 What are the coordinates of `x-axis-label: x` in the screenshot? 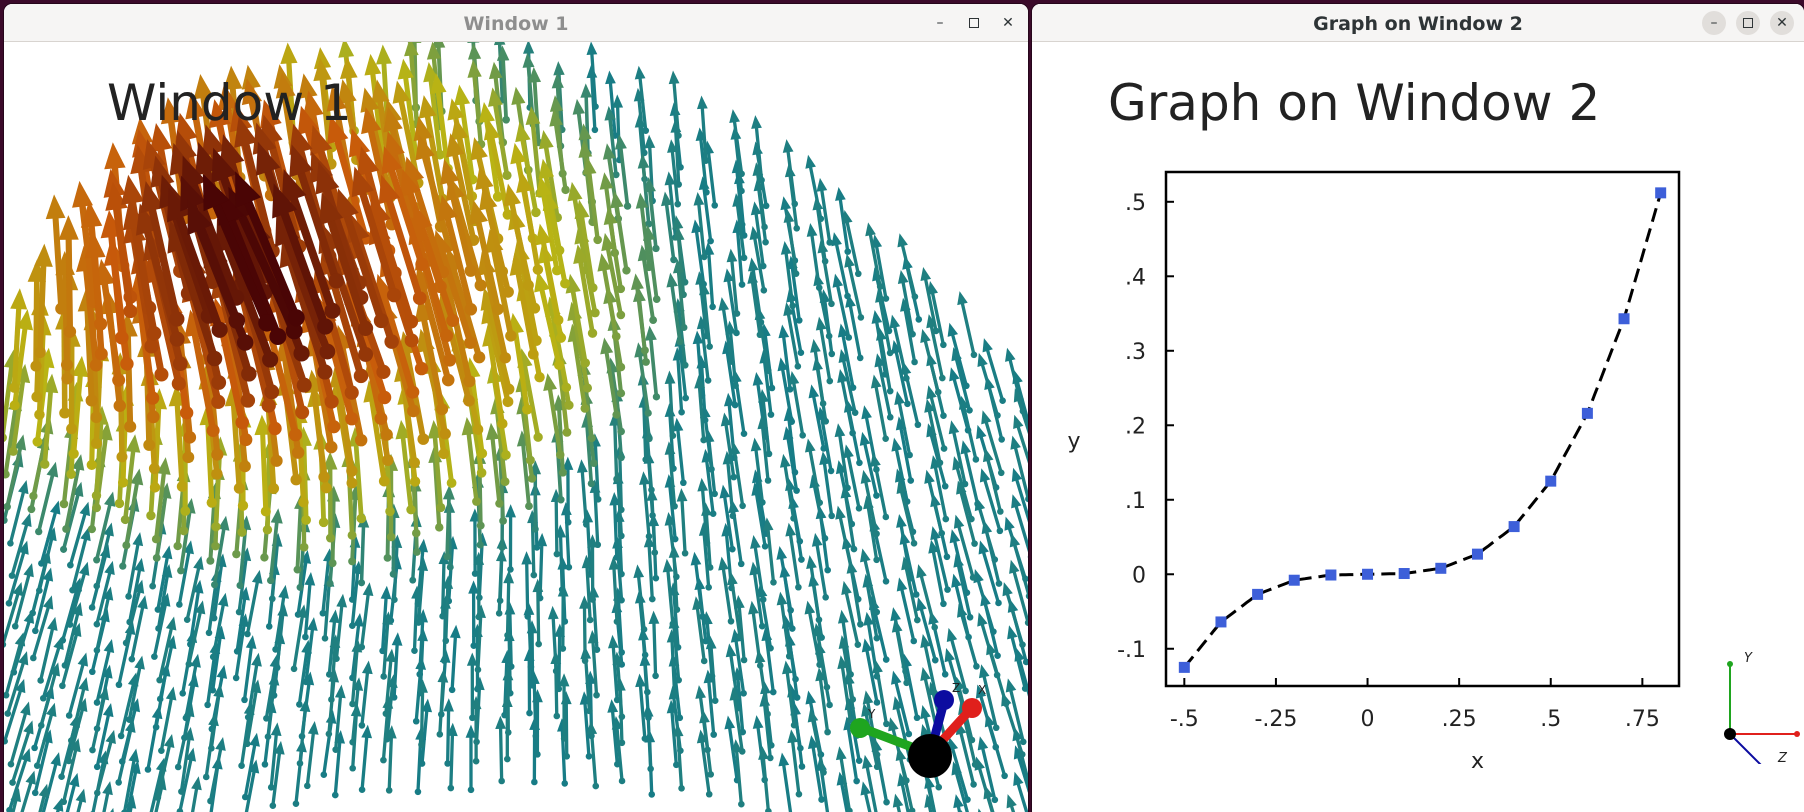 It's located at (1477, 761).